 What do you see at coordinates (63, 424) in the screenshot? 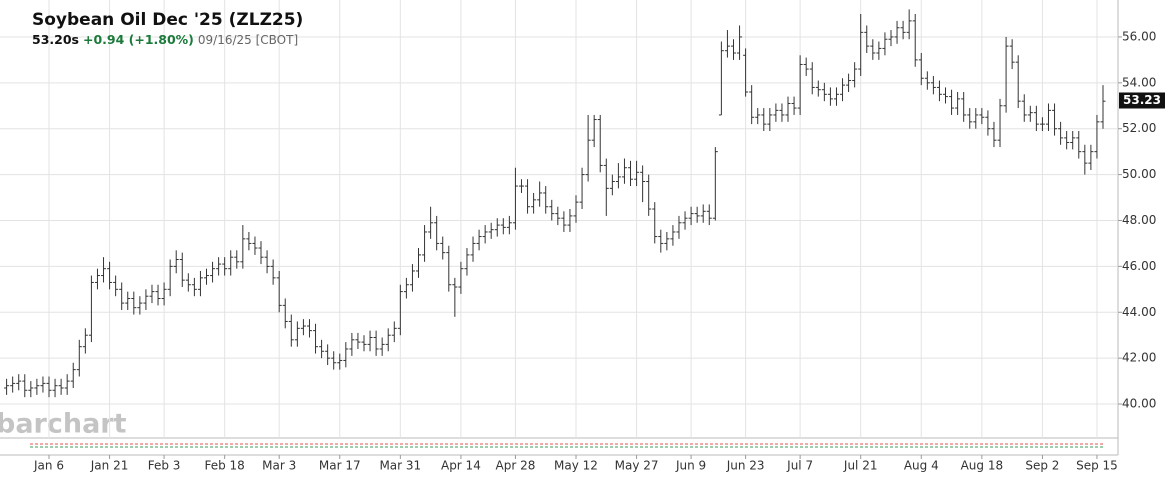
I see `watermark: barchart` at bounding box center [63, 424].